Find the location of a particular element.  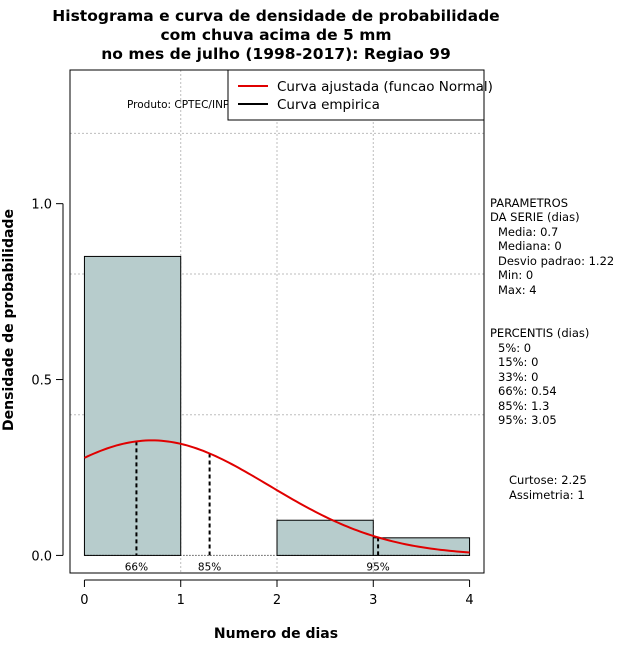

percentis-title: PERCENTIS (dias) is located at coordinates (539, 333).